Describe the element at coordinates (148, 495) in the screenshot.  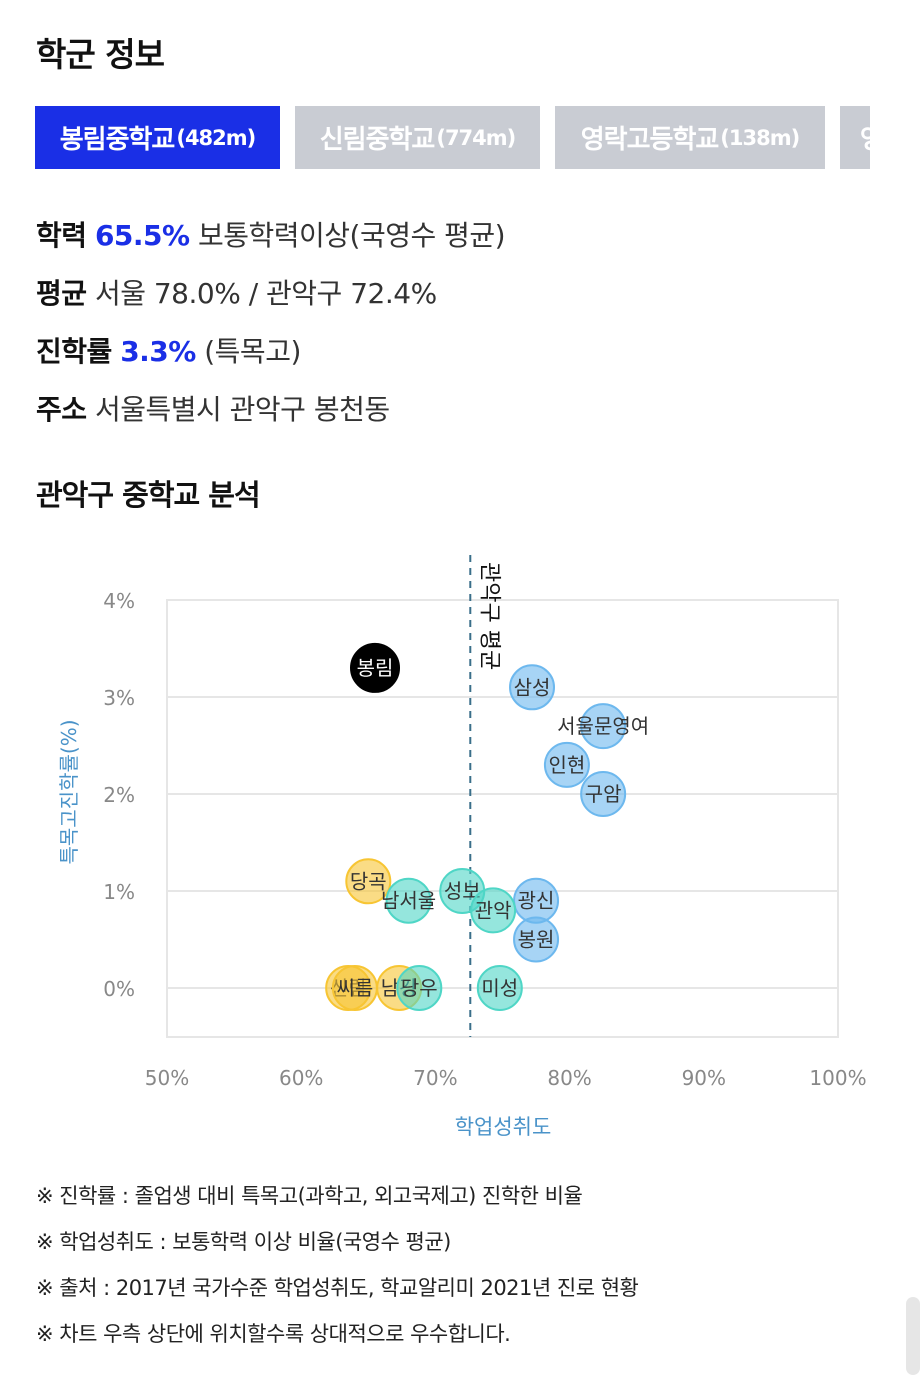
I see `analysis-title: 관악구 중학교 분석` at that location.